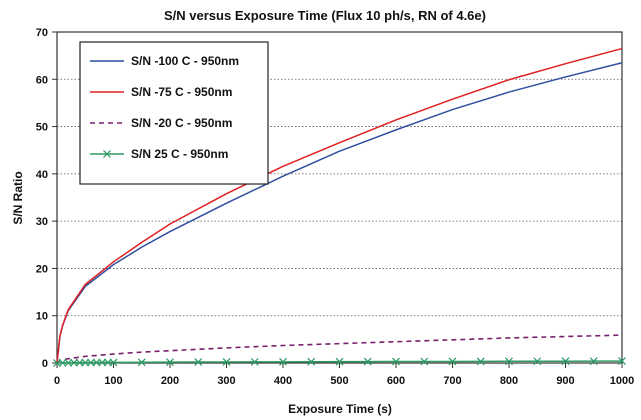 This screenshot has width=641, height=420. I want to click on series-3-point-25-stroke-b, so click(537, 361).